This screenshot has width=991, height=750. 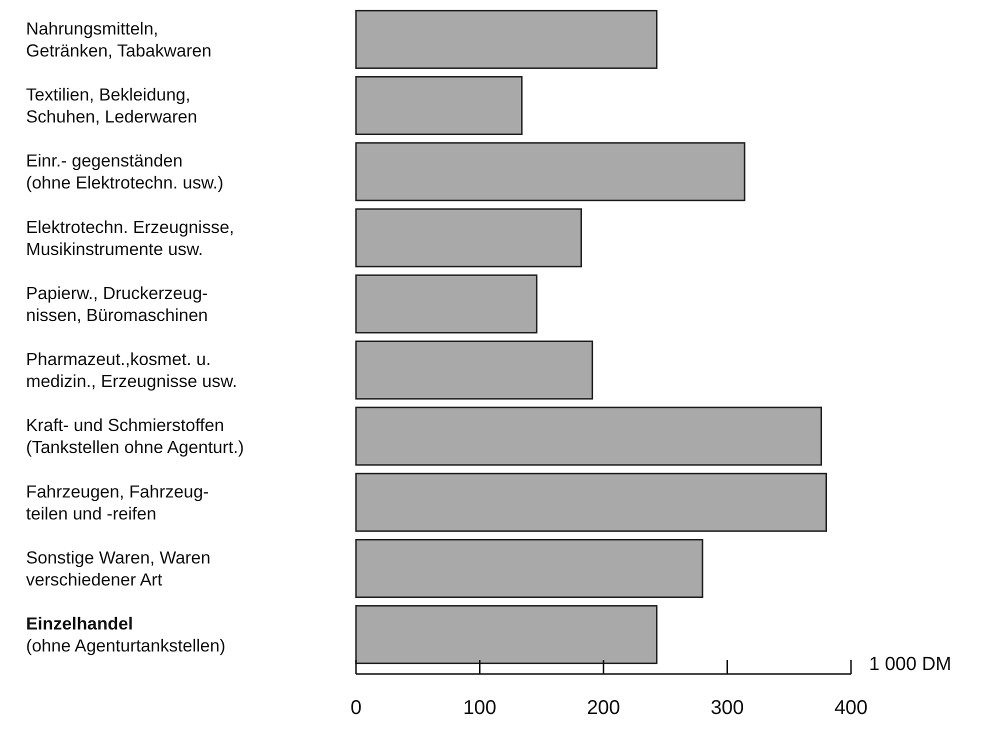 I want to click on x-tick-label: 200, so click(x=603, y=708).